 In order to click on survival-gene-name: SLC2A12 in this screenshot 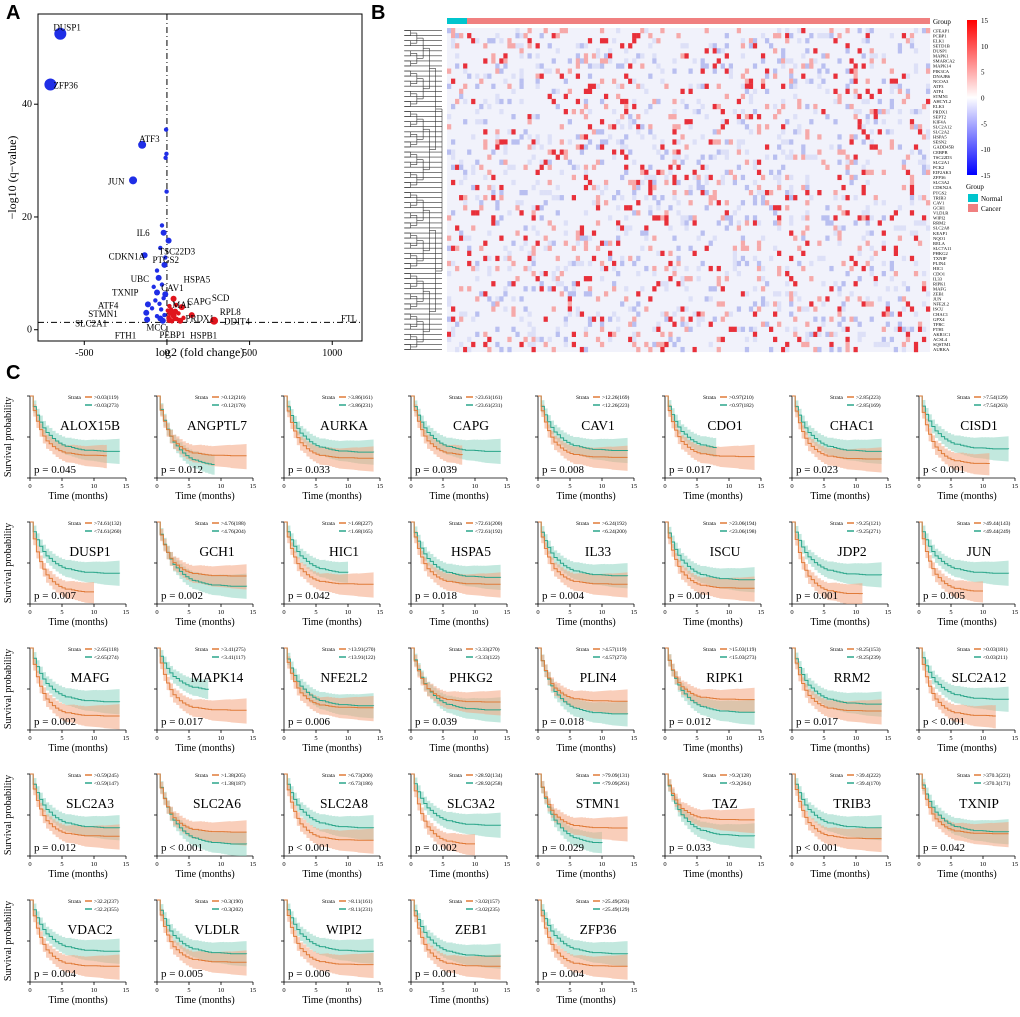, I will do `click(979, 677)`.